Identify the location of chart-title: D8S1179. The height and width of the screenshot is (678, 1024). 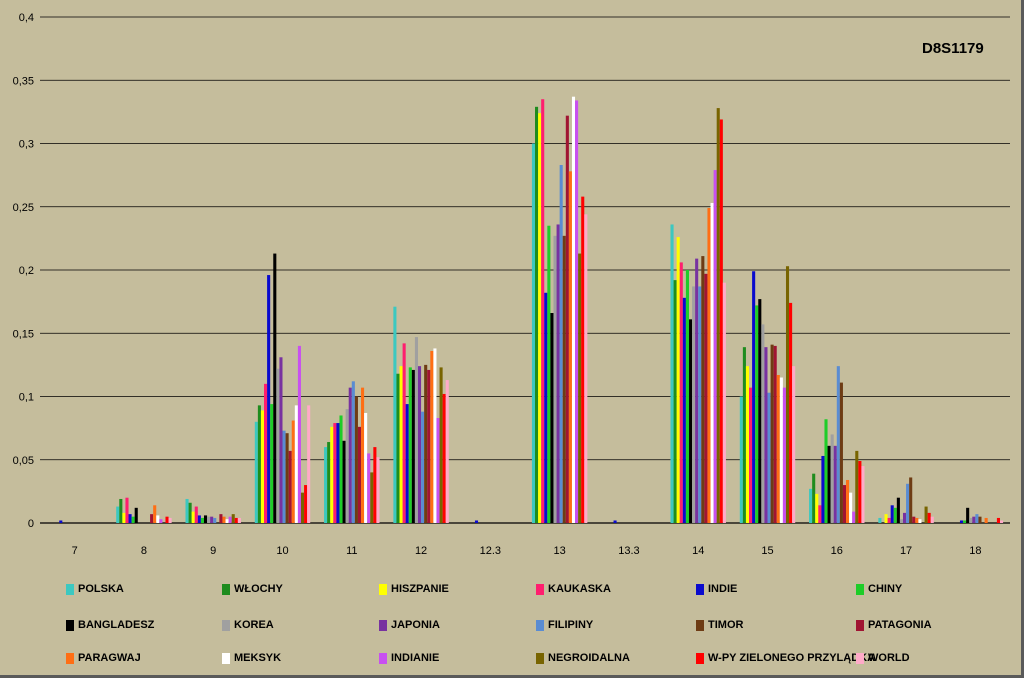
(953, 48).